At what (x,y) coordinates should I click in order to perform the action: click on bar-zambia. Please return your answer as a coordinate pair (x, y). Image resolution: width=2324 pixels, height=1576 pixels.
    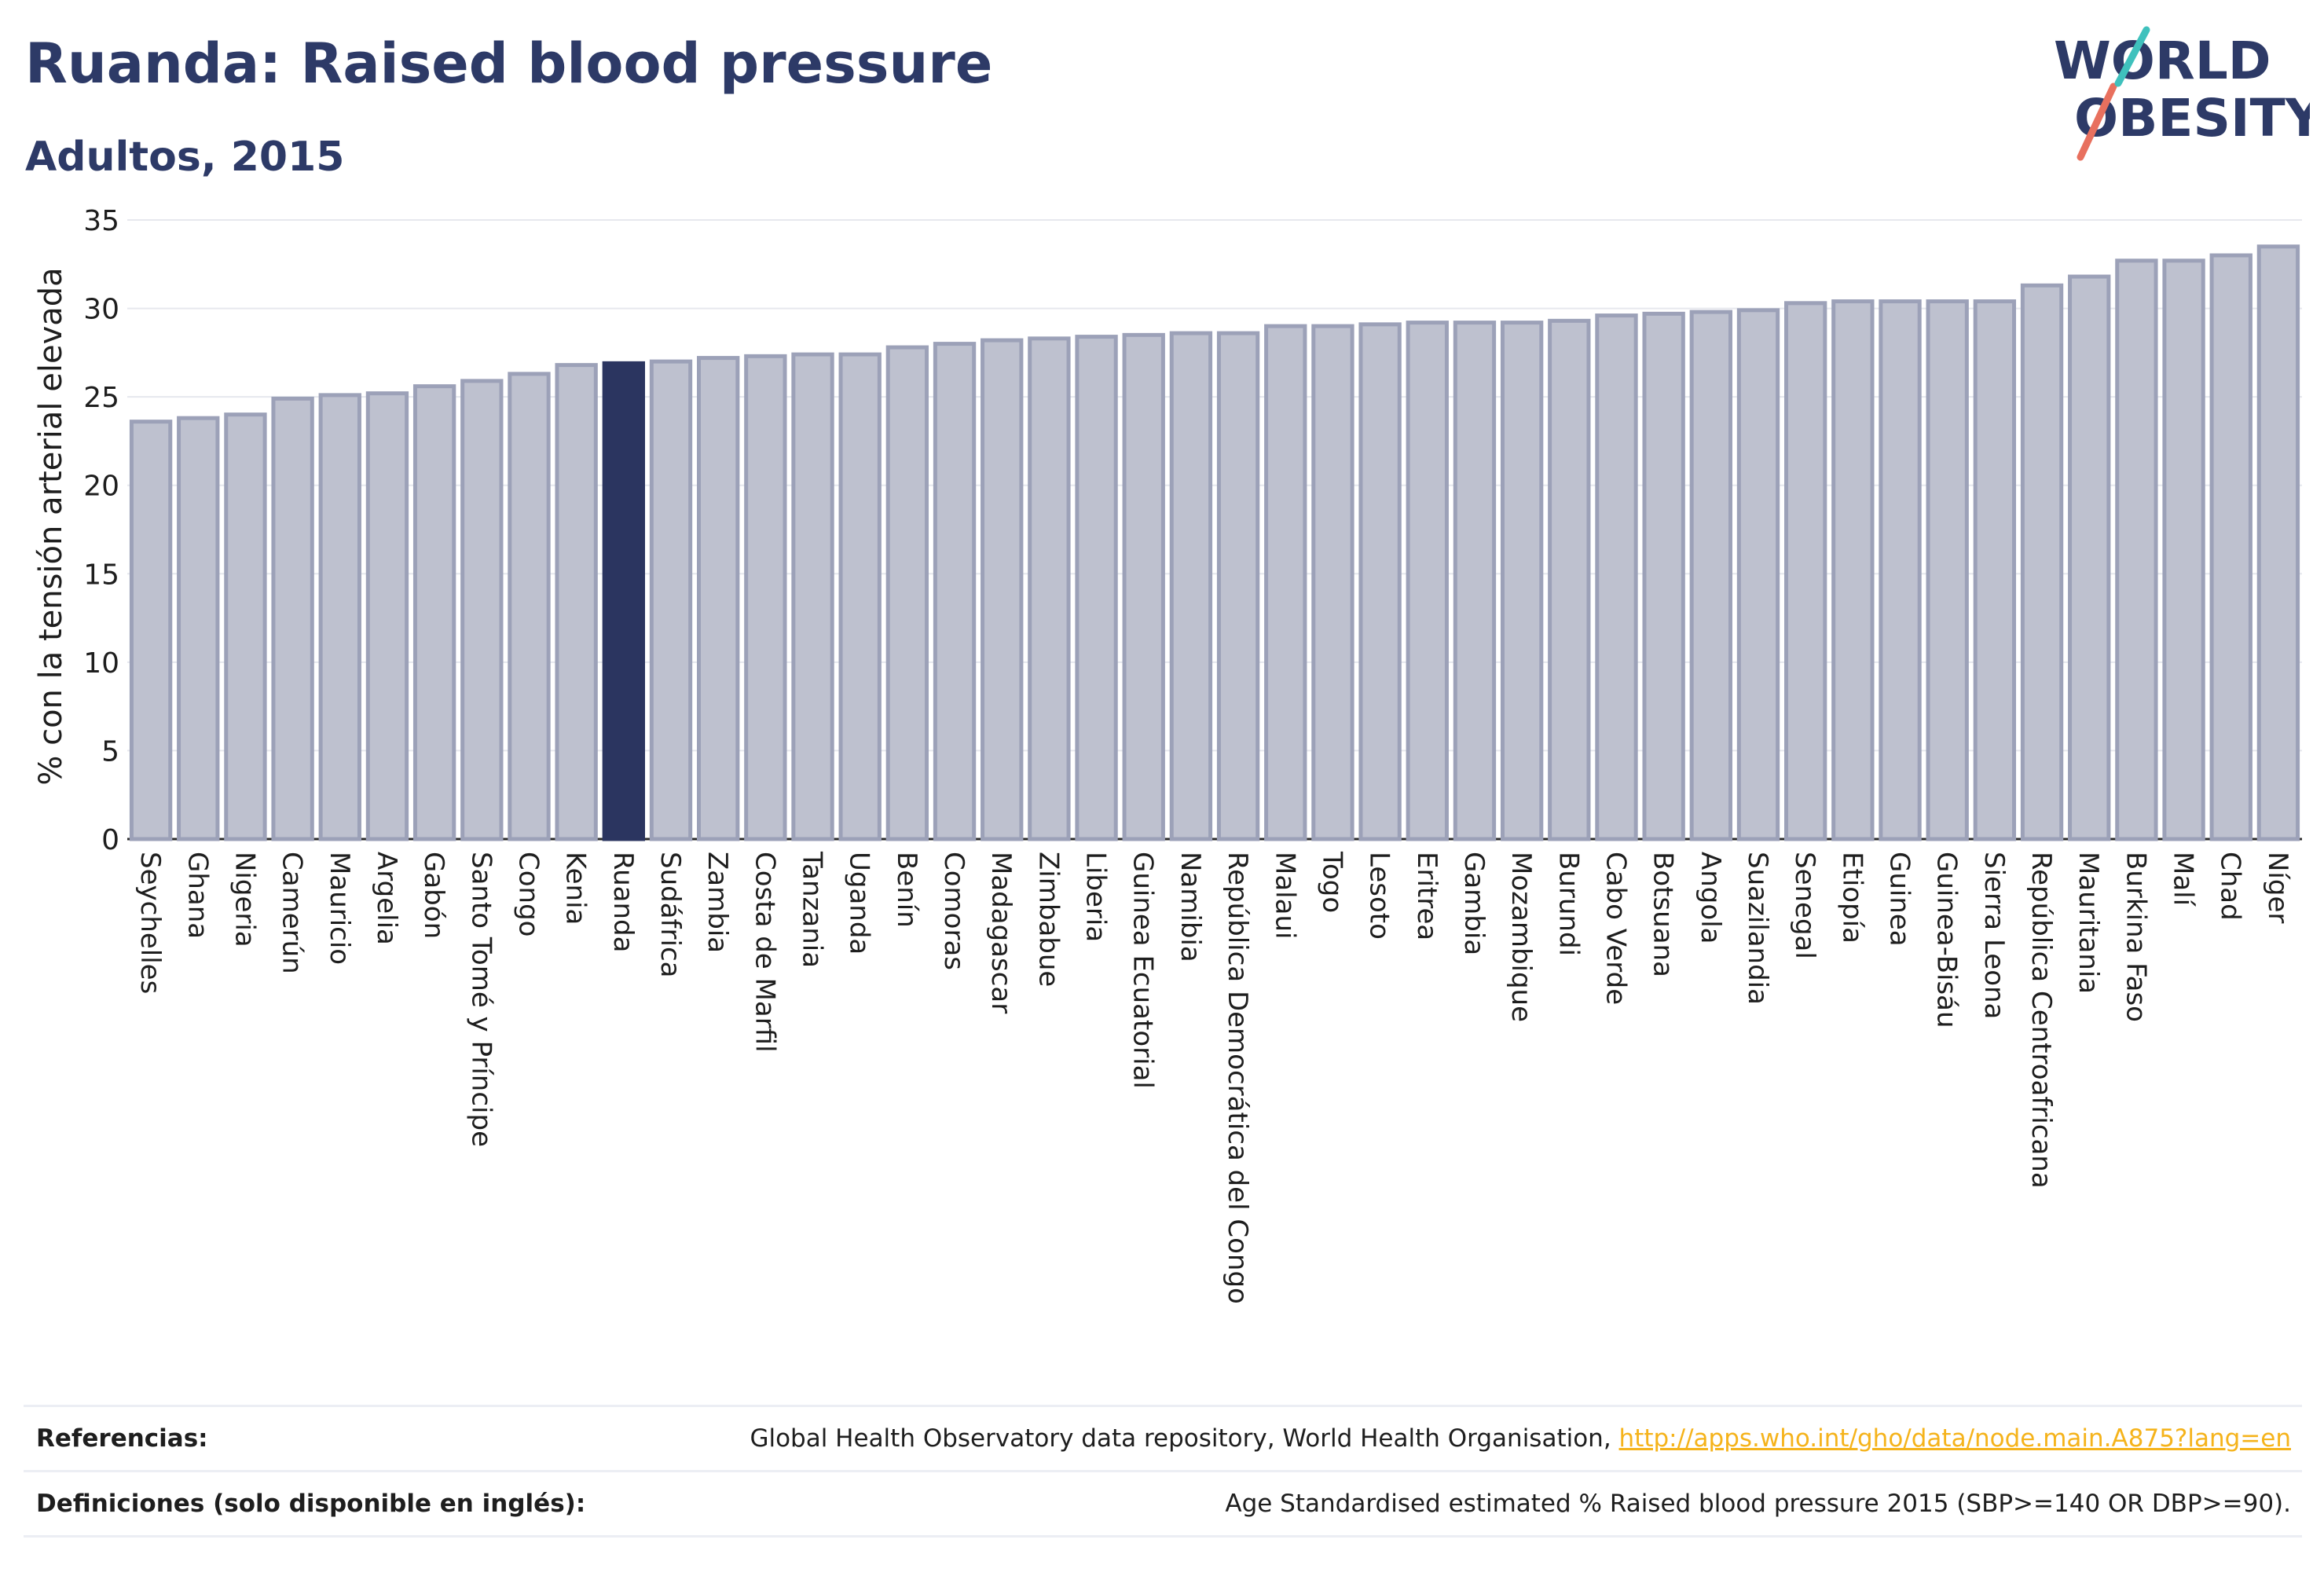
    Looking at the image, I should click on (718, 598).